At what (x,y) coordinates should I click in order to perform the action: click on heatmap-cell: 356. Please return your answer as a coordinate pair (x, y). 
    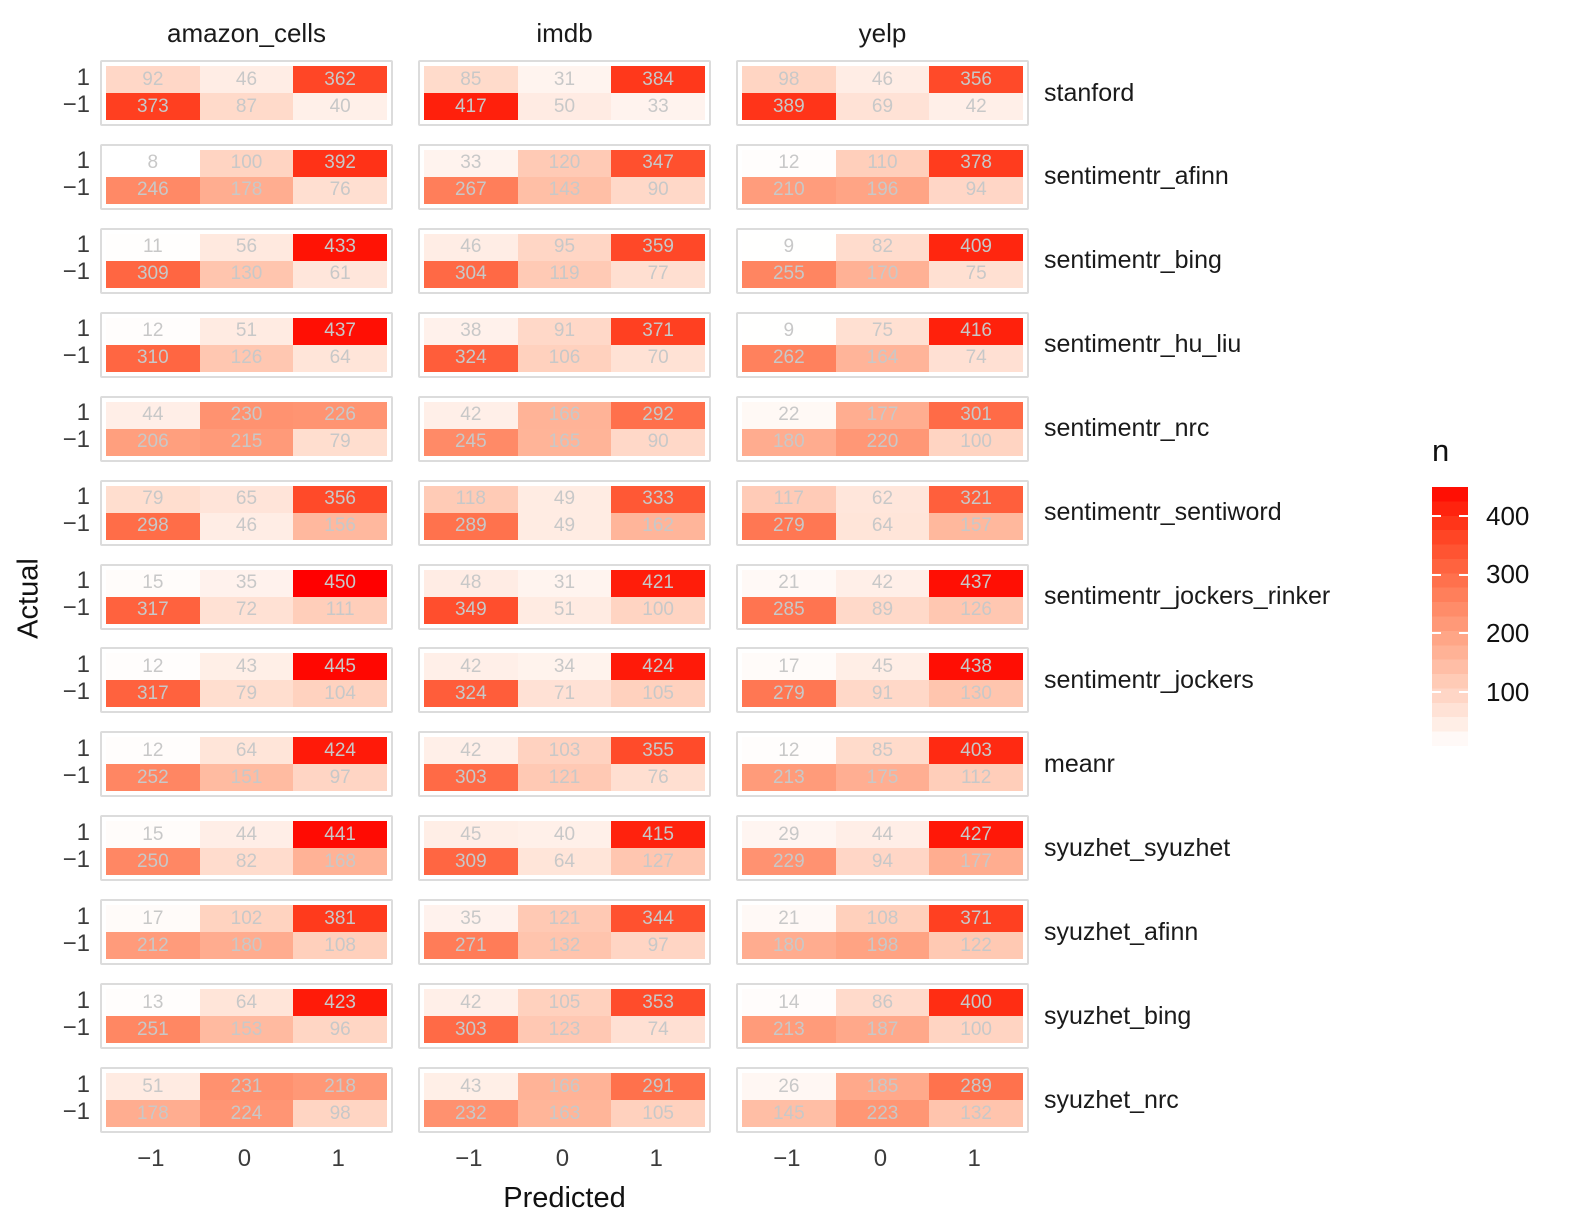
    Looking at the image, I should click on (976, 79).